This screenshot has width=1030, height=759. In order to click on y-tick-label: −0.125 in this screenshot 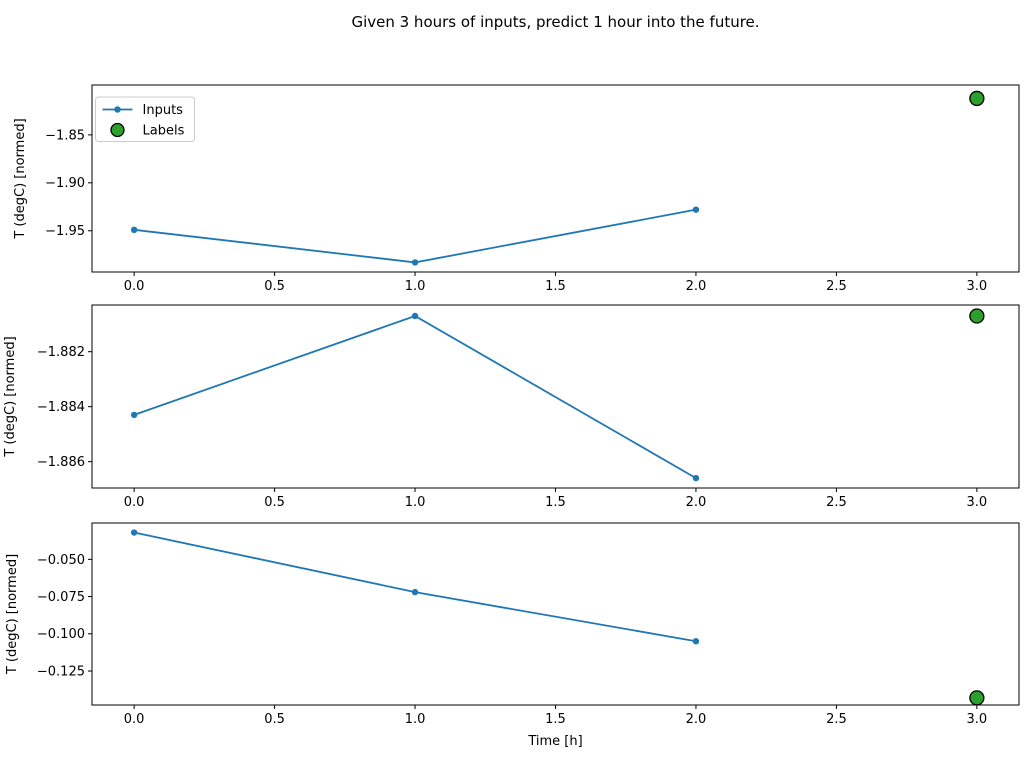, I will do `click(61, 671)`.